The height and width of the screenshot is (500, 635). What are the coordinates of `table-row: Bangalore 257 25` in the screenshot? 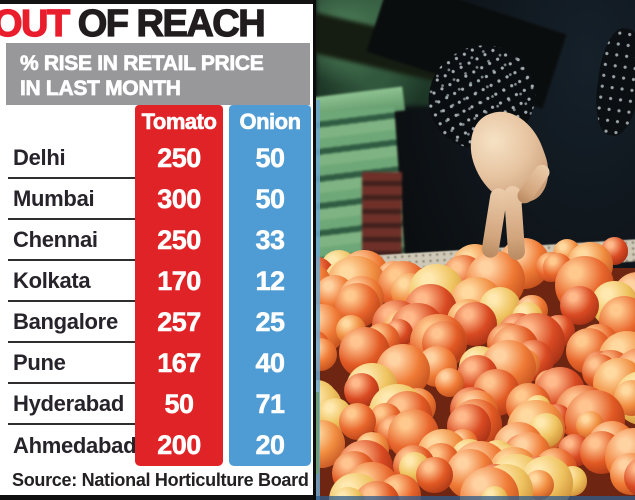 It's located at (159, 322).